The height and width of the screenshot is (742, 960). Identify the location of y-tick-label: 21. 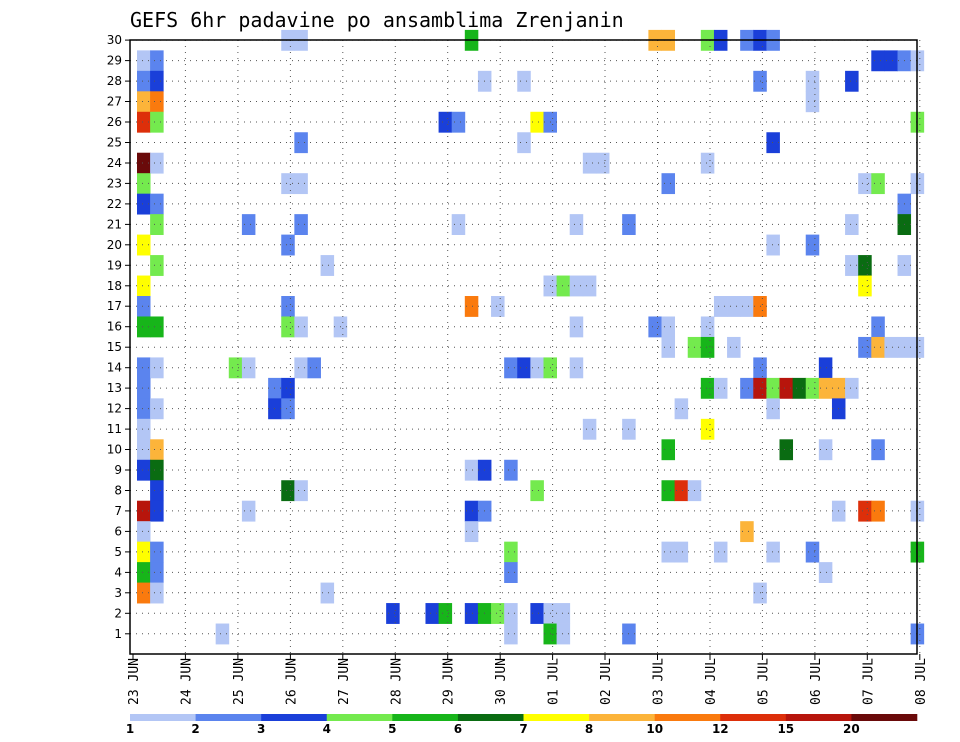
(114, 224).